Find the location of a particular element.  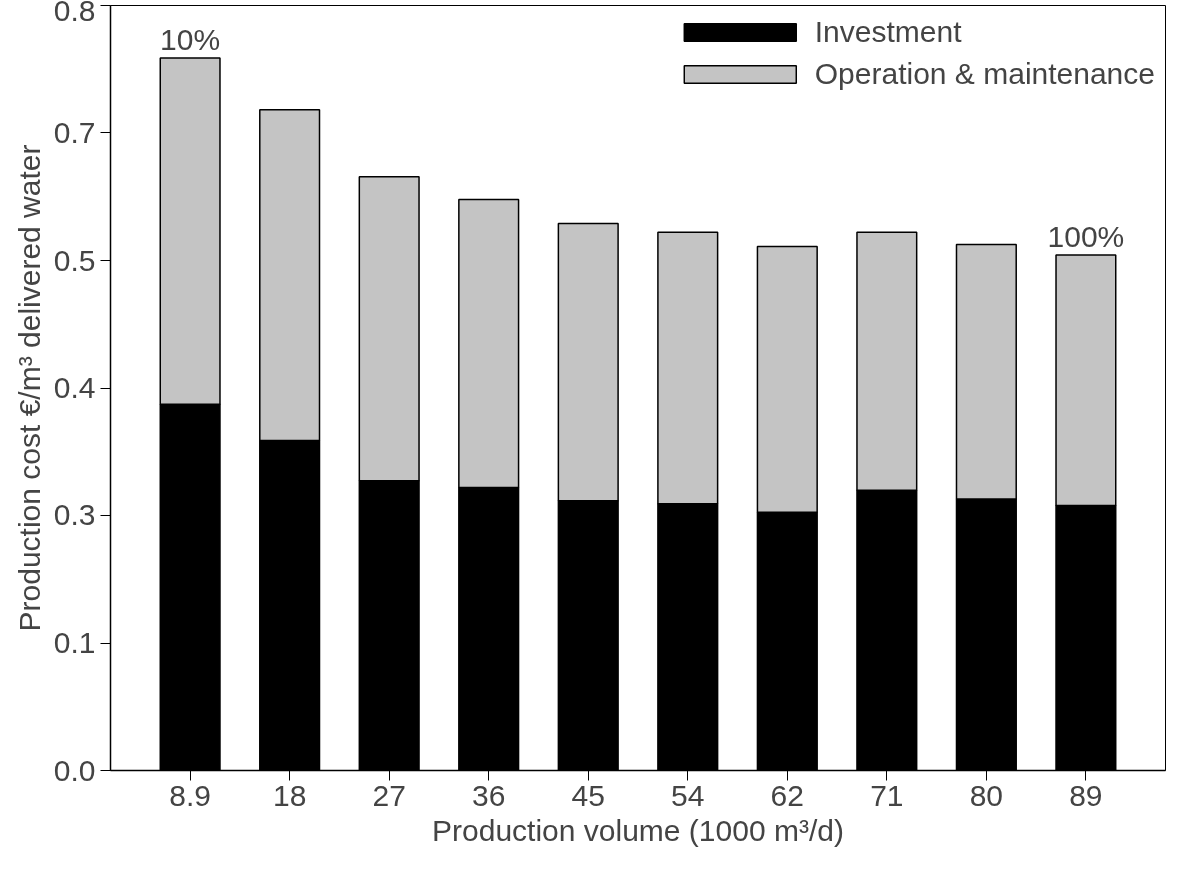

legend-label: Investment is located at coordinates (888, 32).